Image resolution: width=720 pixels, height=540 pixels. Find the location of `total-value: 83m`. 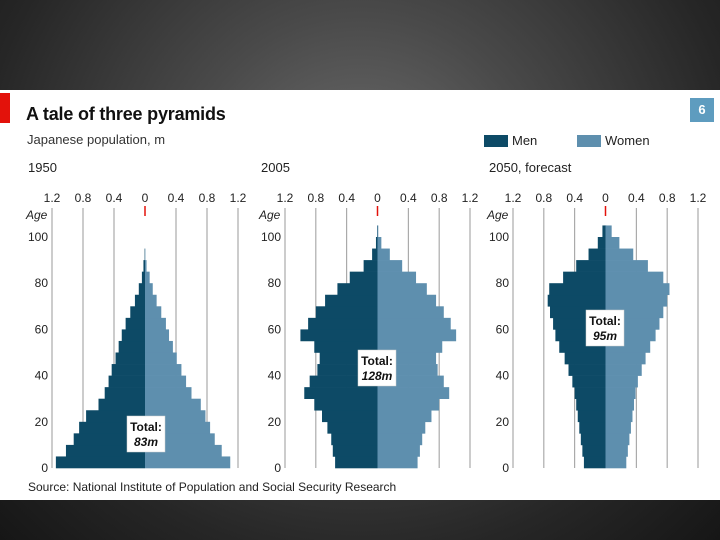

total-value: 83m is located at coordinates (146, 442).